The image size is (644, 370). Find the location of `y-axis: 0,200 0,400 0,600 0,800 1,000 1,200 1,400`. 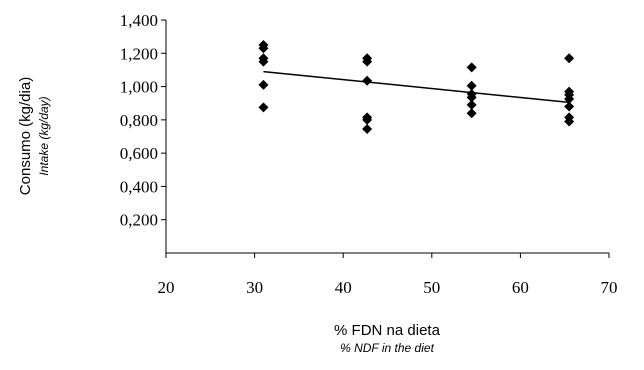

y-axis: 0,200 0,400 0,600 0,800 1,000 1,200 1,400 is located at coordinates (143, 132).